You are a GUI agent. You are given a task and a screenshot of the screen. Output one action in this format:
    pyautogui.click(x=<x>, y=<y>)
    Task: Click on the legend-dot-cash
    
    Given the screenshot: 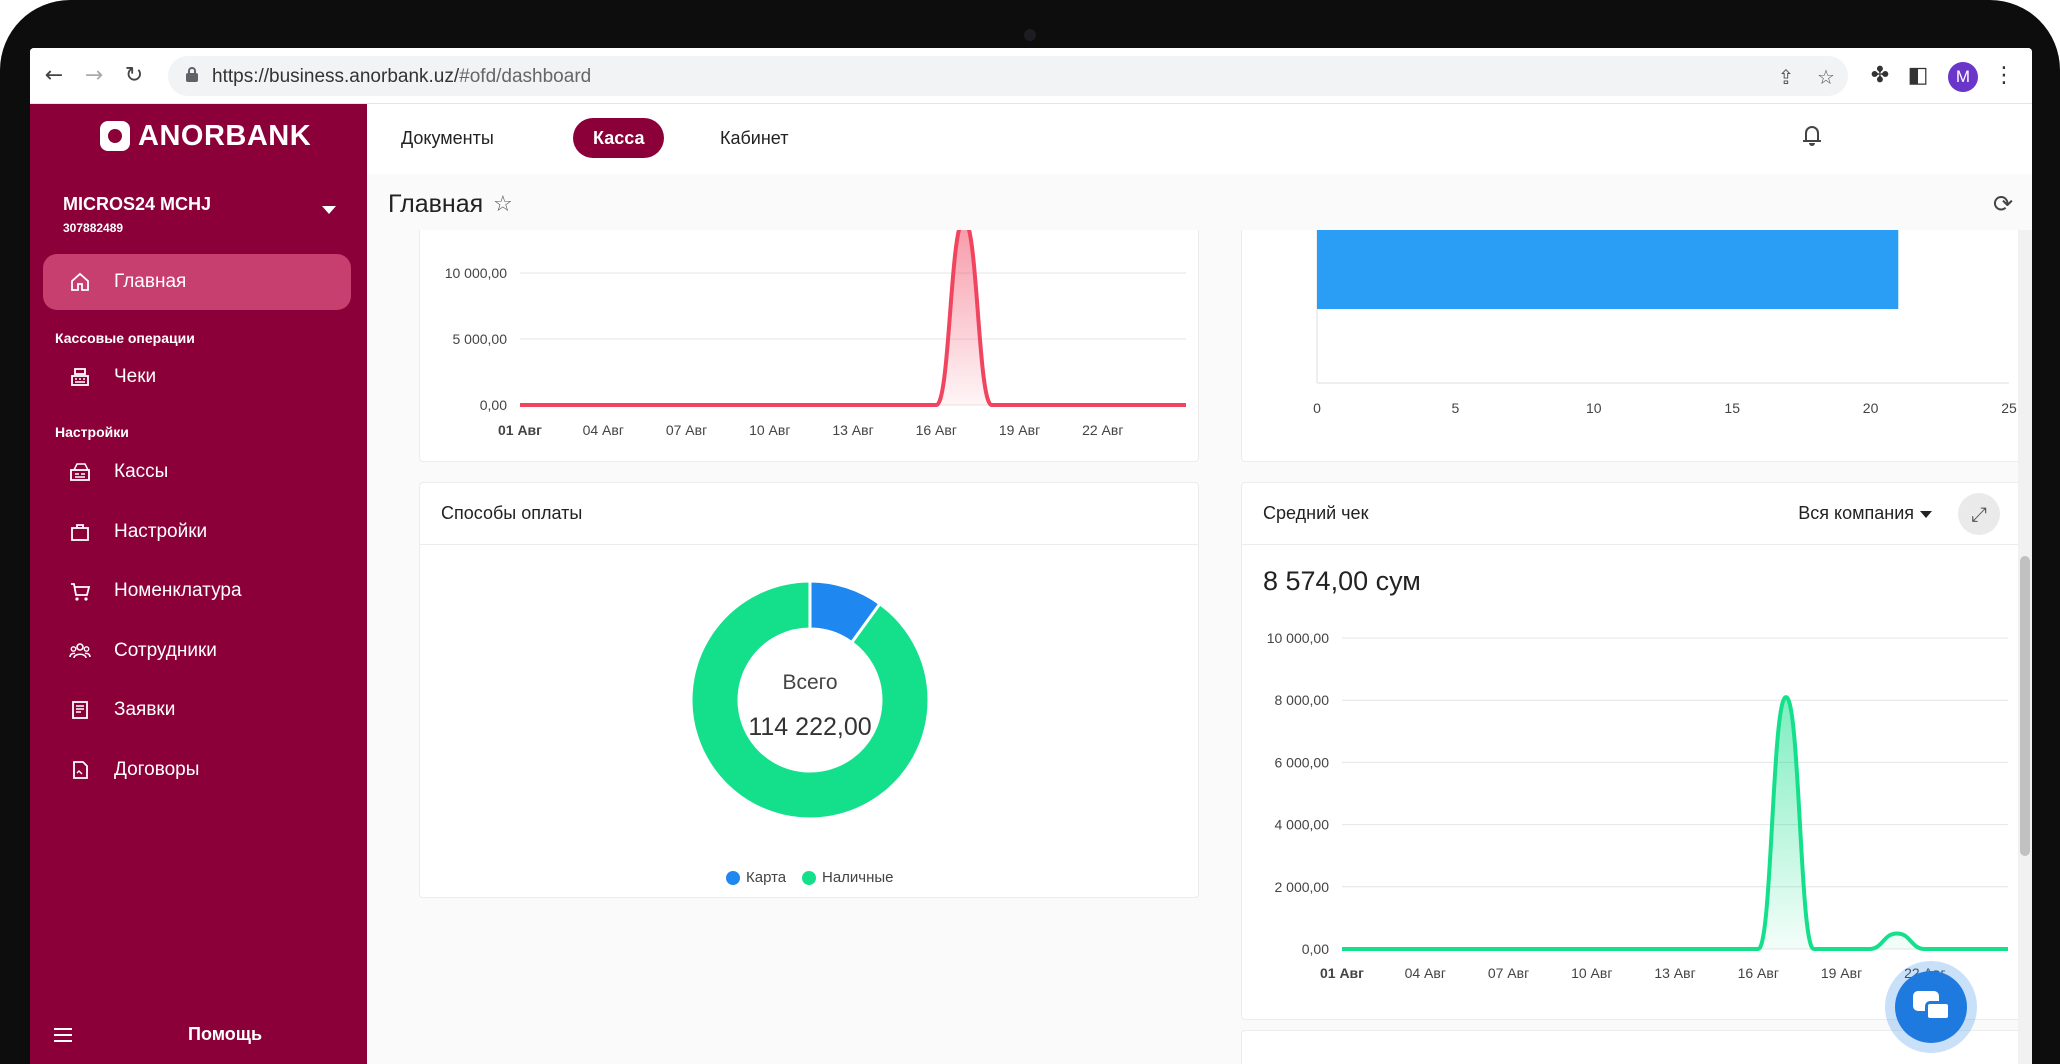 What is the action you would take?
    pyautogui.click(x=809, y=877)
    